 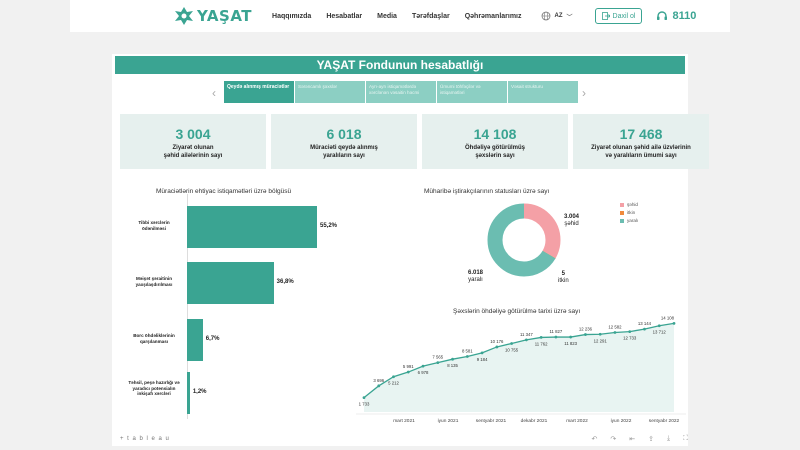 What do you see at coordinates (605, 16) in the screenshot?
I see `login-icon` at bounding box center [605, 16].